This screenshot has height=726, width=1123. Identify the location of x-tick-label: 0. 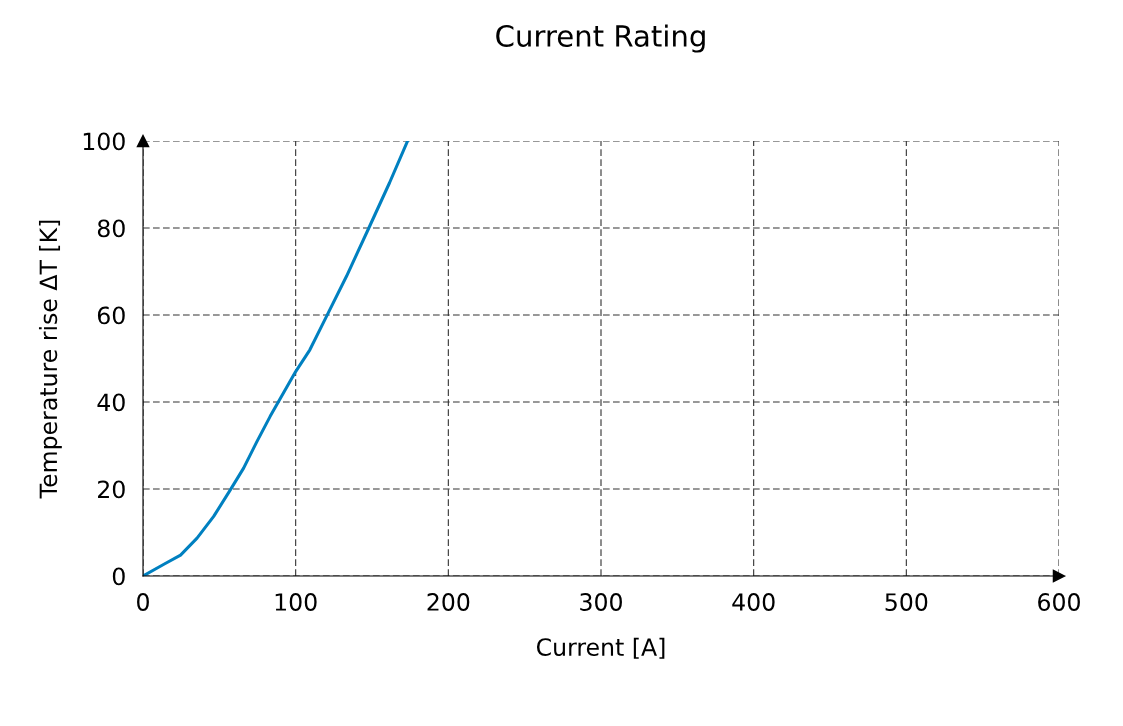
(143, 602).